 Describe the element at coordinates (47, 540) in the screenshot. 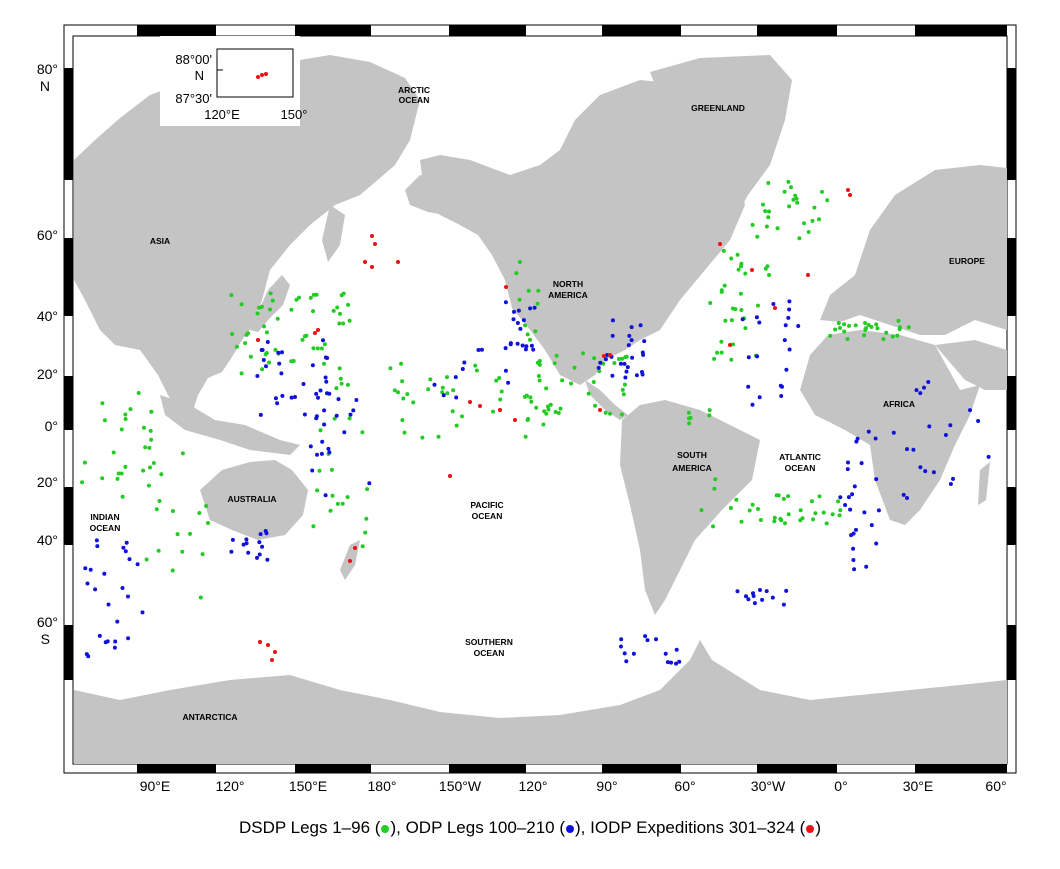

I see `lat-label-40s: 40°` at that location.